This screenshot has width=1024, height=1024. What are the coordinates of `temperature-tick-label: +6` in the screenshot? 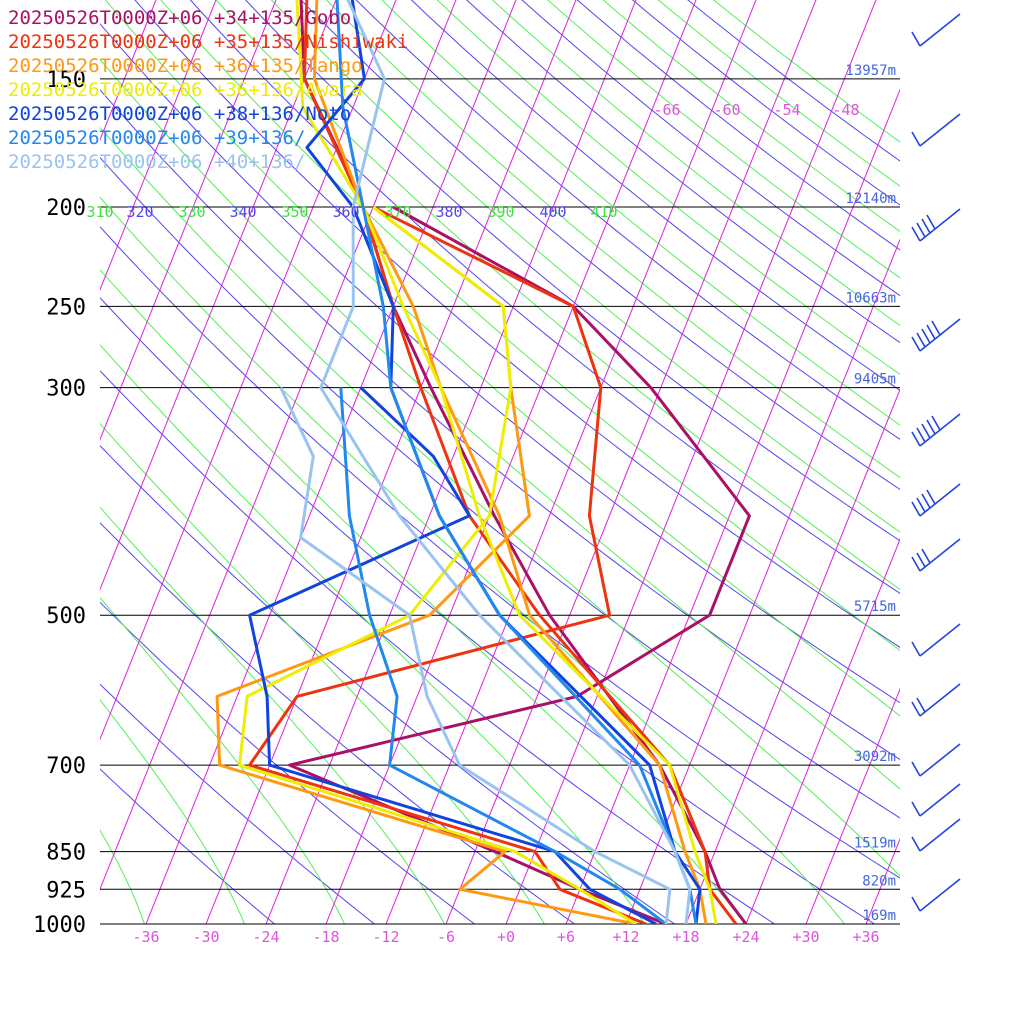 It's located at (566, 937).